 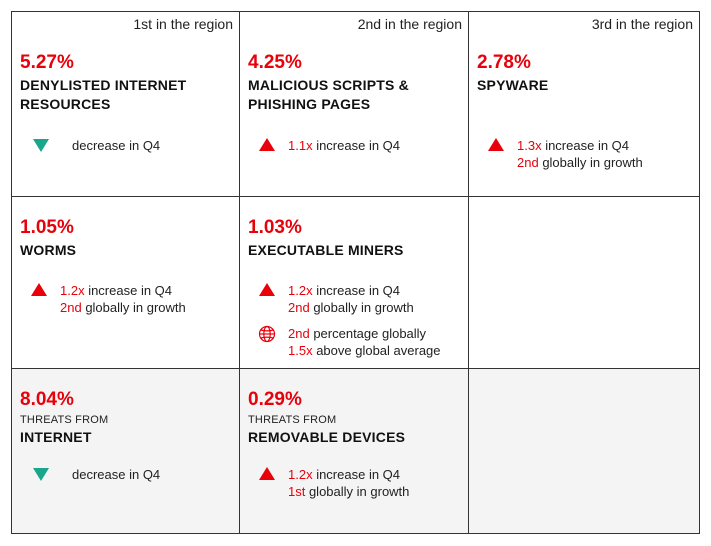 I want to click on percentage-value: 1.05%, so click(x=47, y=227).